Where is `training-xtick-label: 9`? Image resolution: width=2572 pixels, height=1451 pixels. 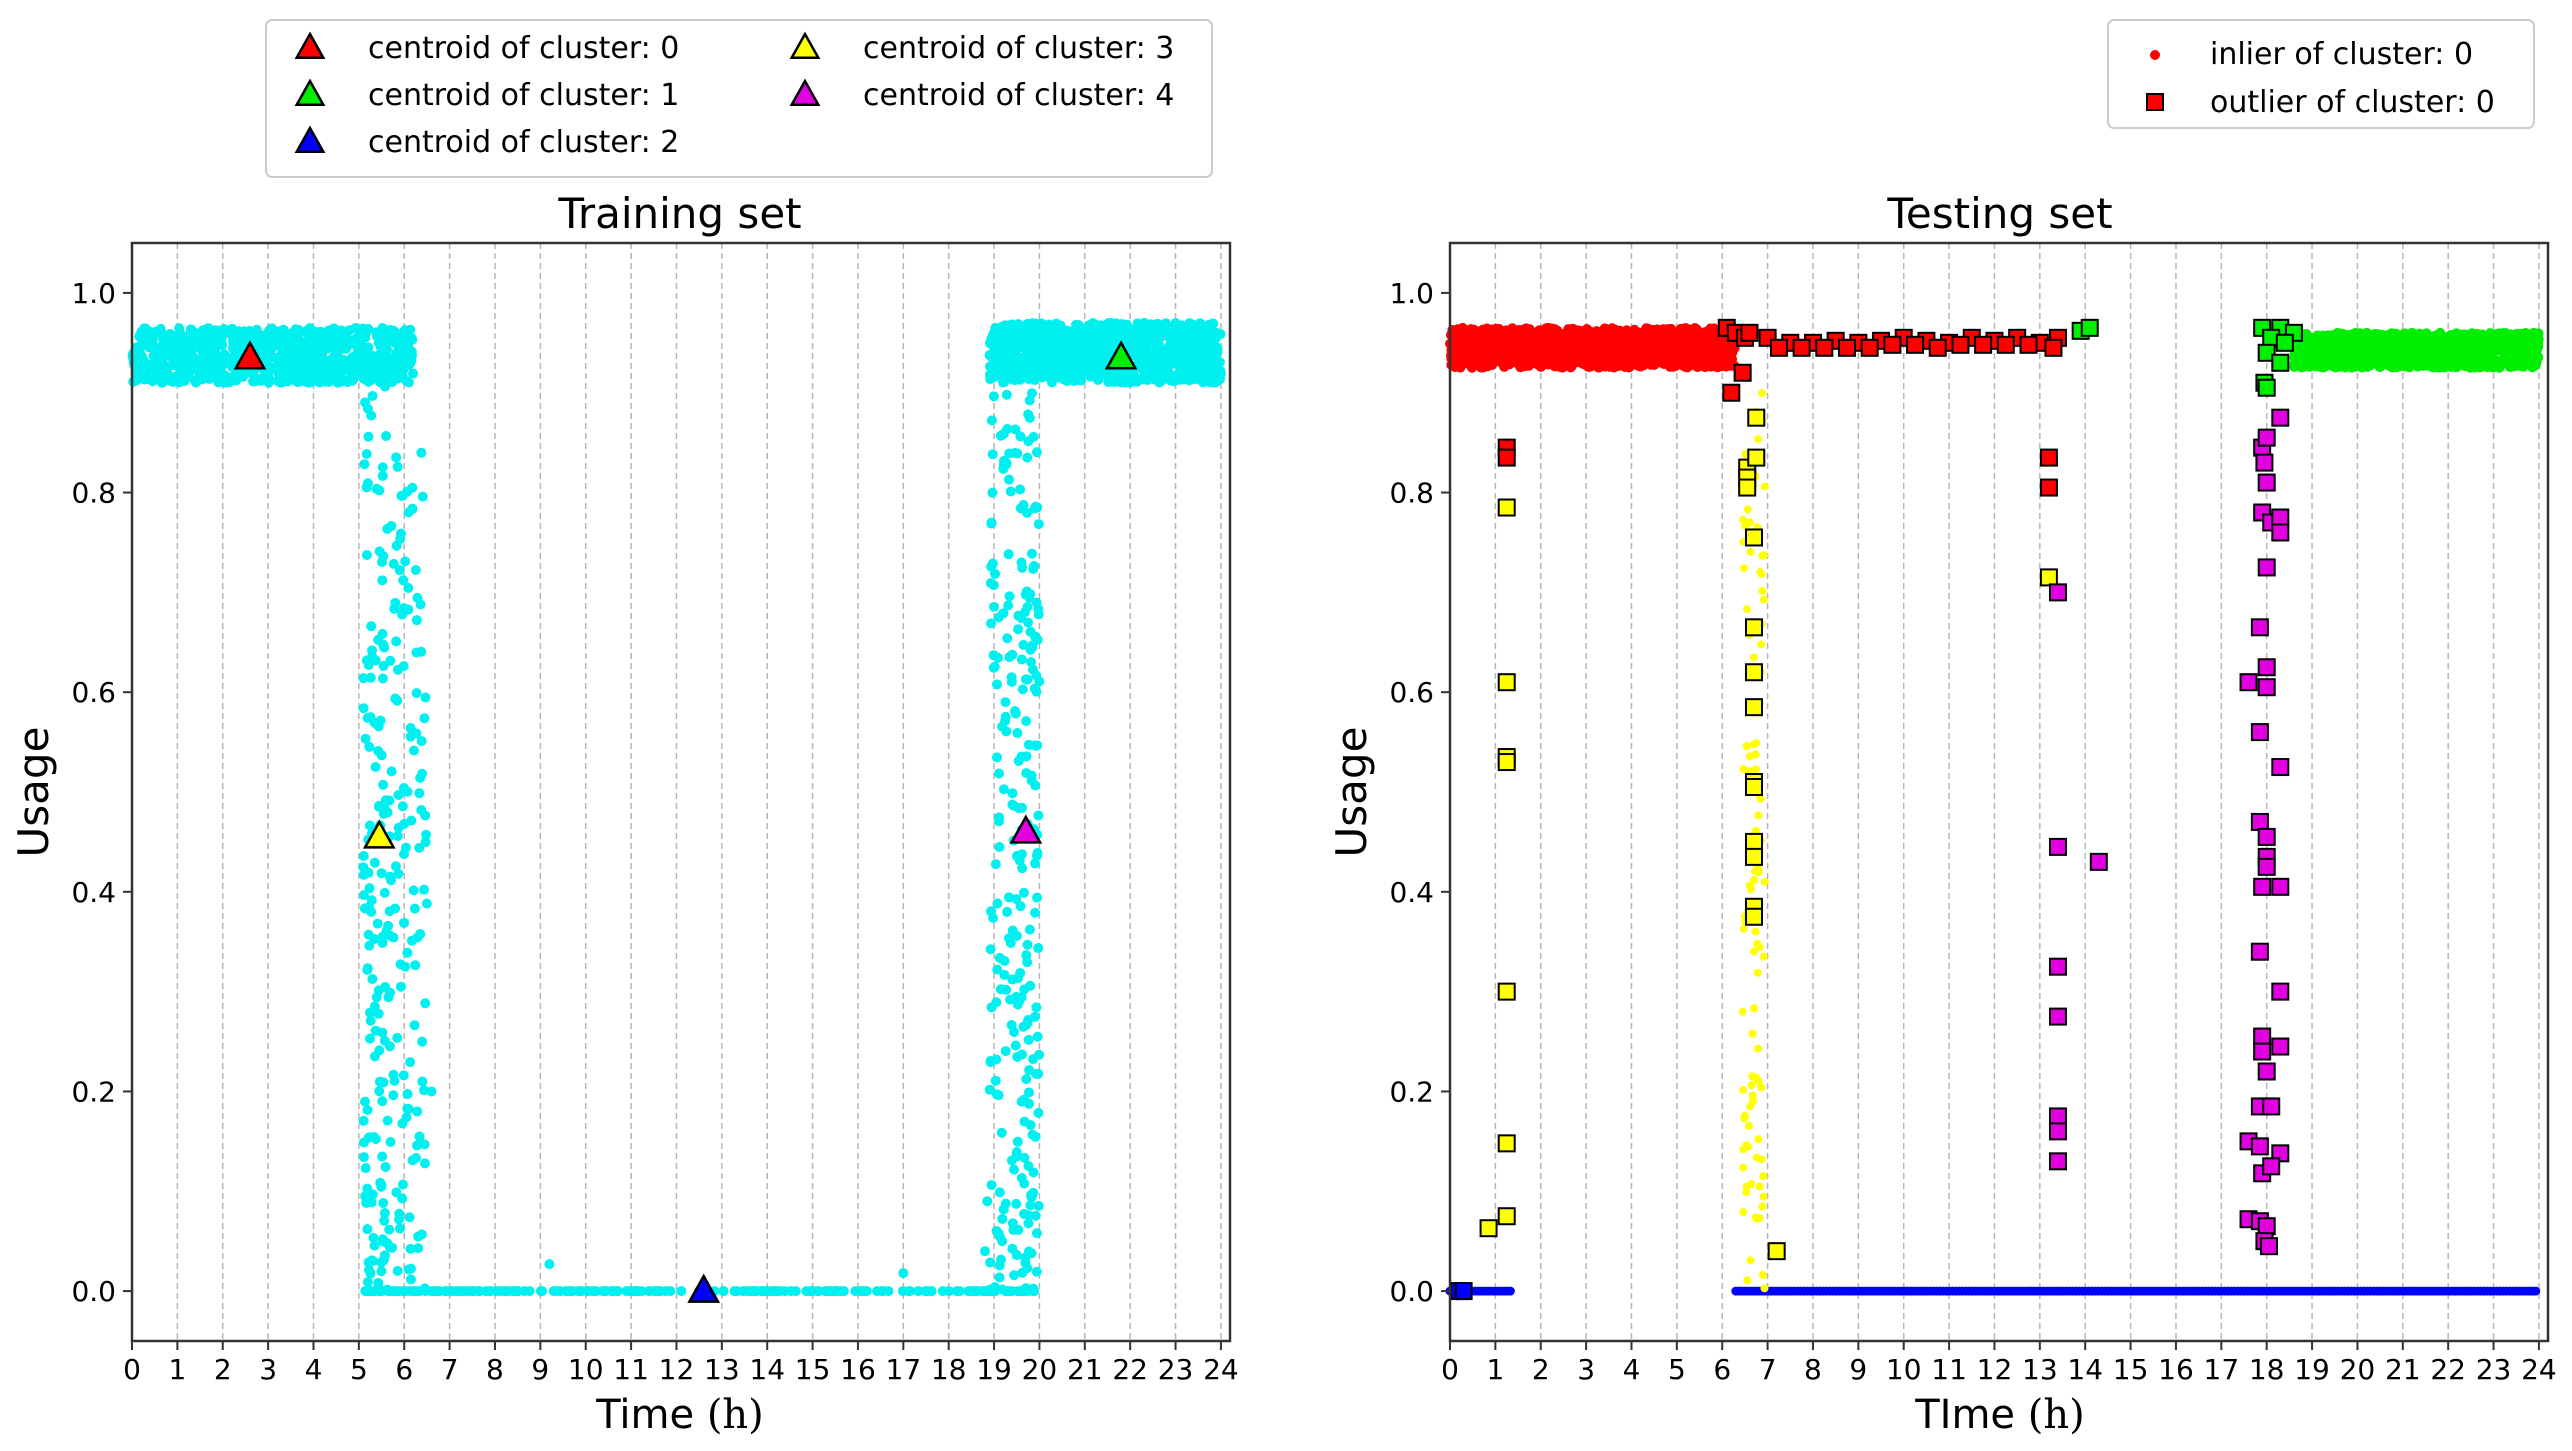 training-xtick-label: 9 is located at coordinates (540, 1369).